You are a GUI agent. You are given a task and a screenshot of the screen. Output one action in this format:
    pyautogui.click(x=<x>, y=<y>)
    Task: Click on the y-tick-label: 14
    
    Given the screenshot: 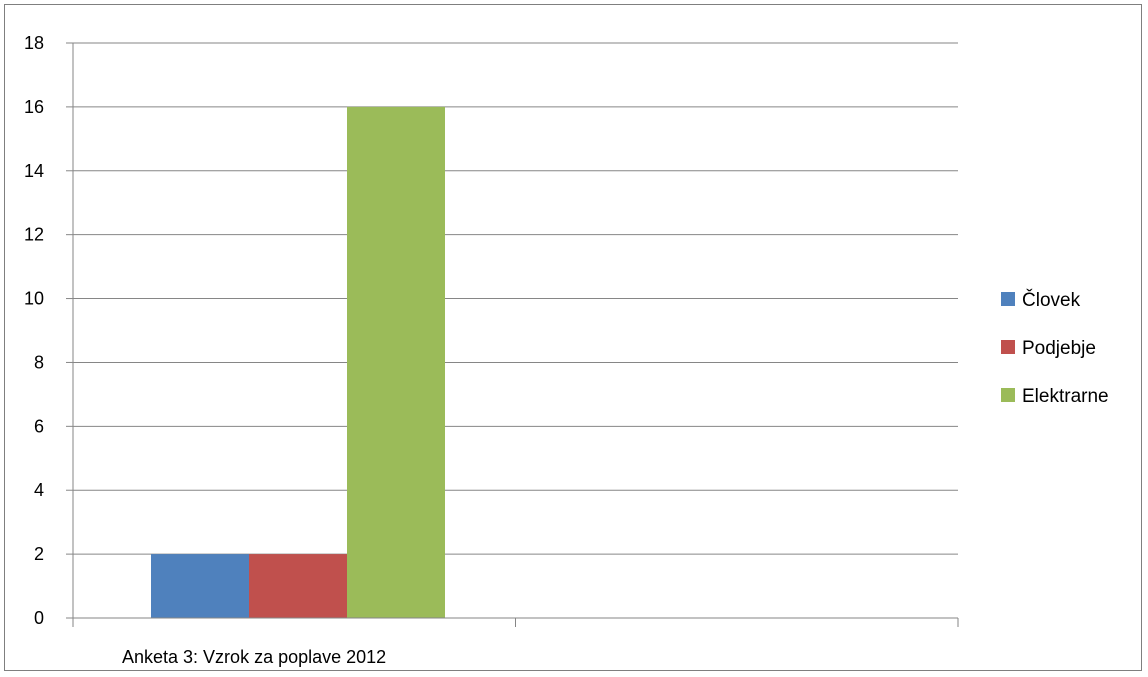 What is the action you would take?
    pyautogui.click(x=34, y=171)
    